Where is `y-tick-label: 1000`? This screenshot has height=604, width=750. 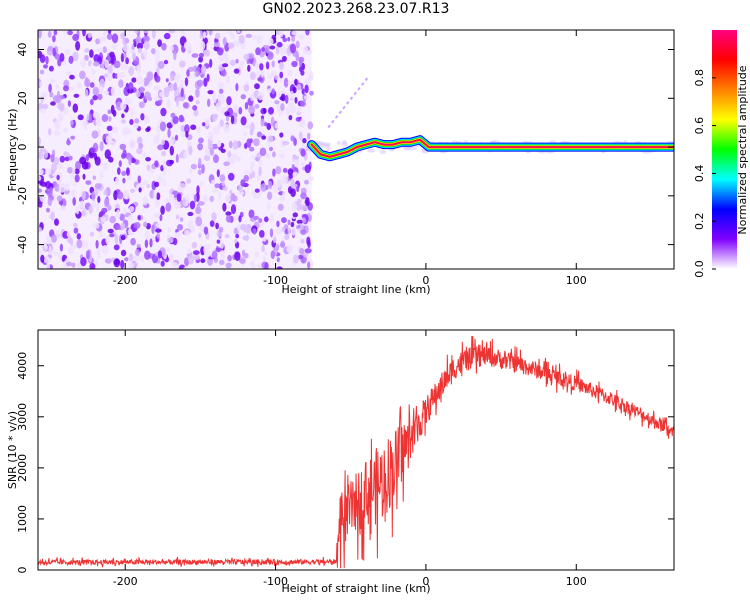
y-tick-label: 1000 is located at coordinates (22, 519).